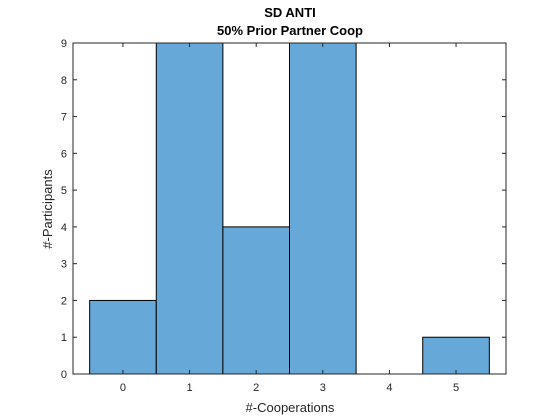 The height and width of the screenshot is (420, 560). I want to click on x-tick-label: 2, so click(256, 388).